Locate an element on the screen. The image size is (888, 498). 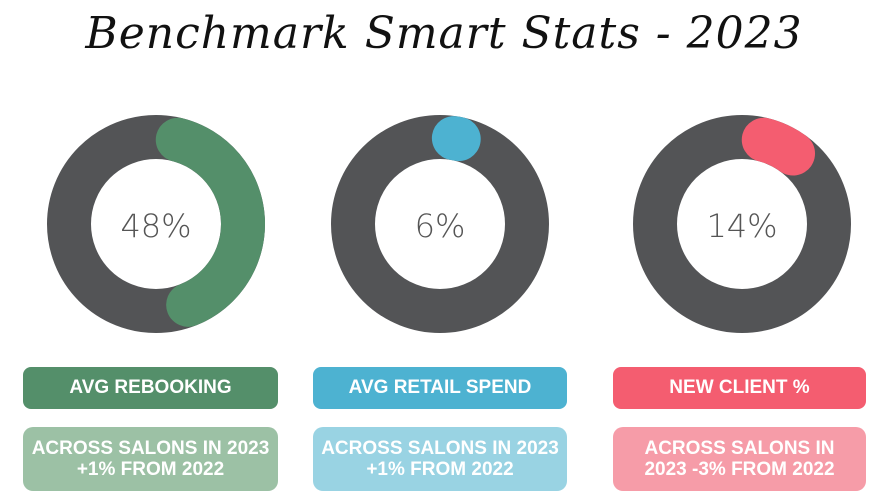
donut-value-label: 14% is located at coordinates (741, 226).